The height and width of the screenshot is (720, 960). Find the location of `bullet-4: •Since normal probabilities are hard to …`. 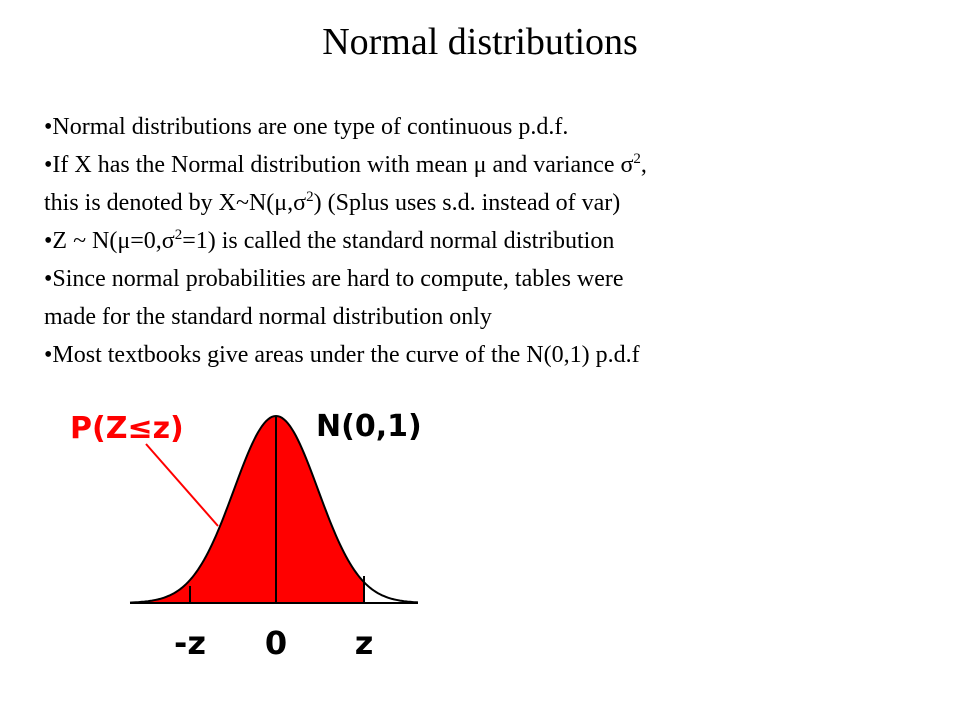

bullet-4: •Since normal probabilities are hard to … is located at coordinates (484, 298).